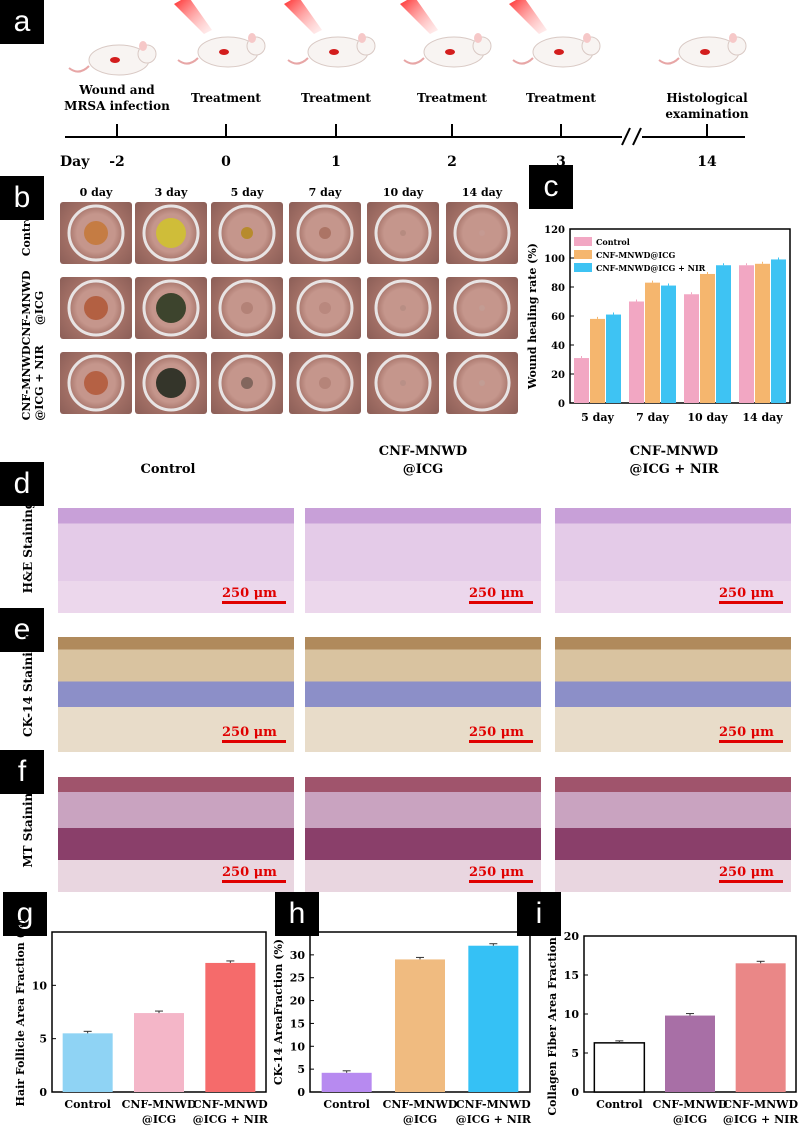  I want to click on day-axis-label: Day, so click(75, 162).